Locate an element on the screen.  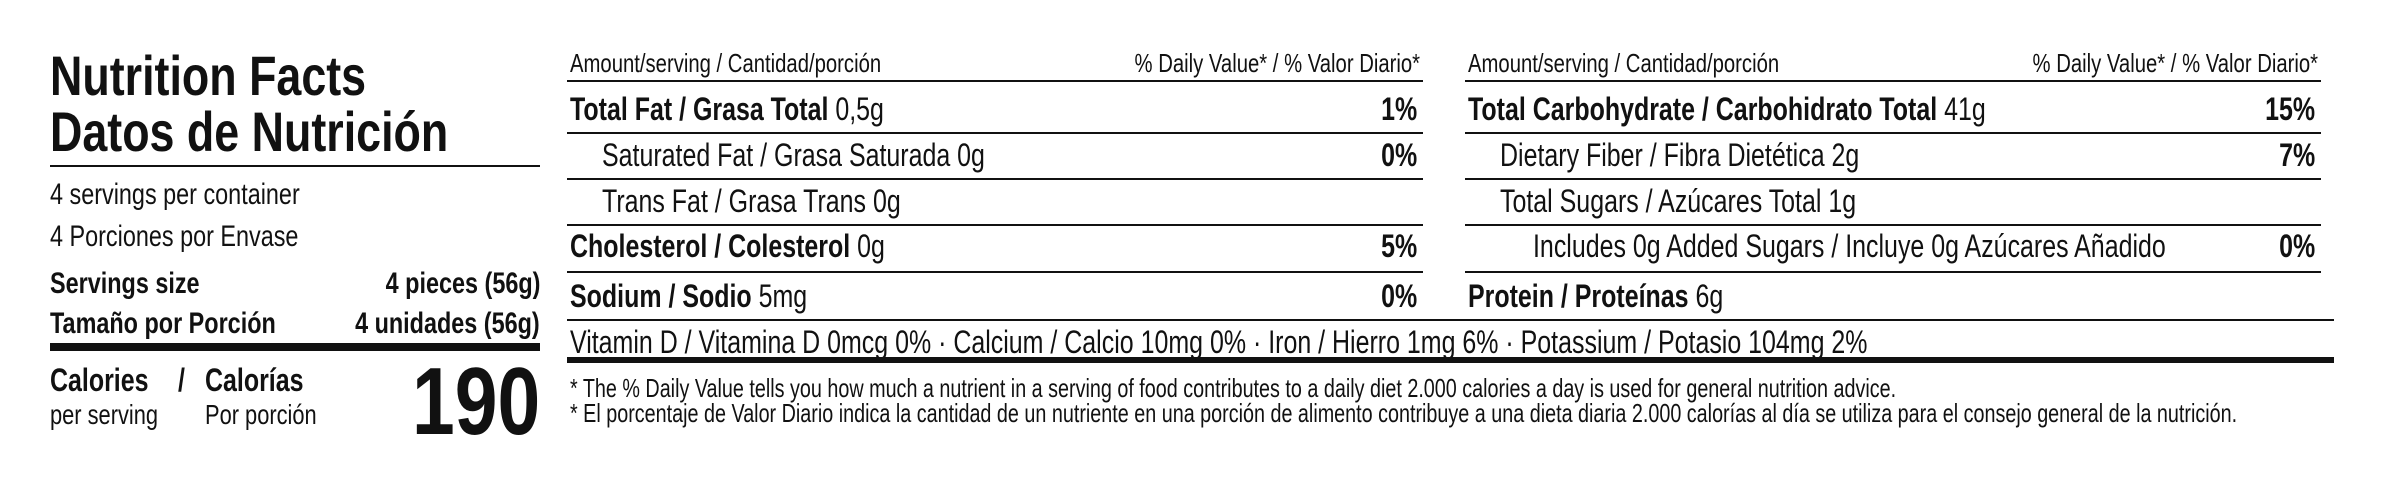
nutrient-name: Sodium / Sodio is located at coordinates (661, 295).